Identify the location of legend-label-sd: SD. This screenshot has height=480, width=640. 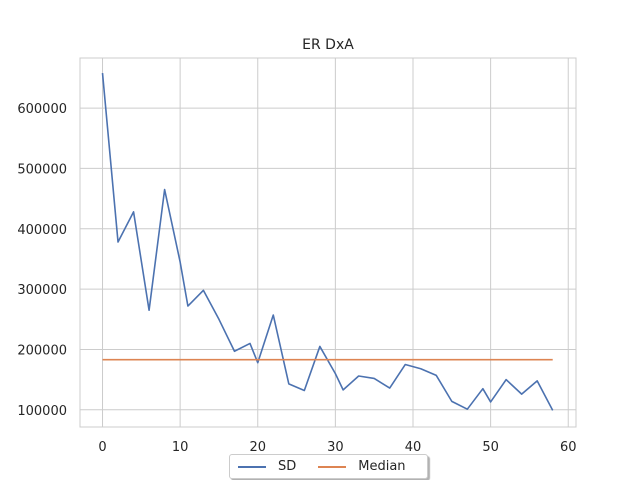
(287, 466).